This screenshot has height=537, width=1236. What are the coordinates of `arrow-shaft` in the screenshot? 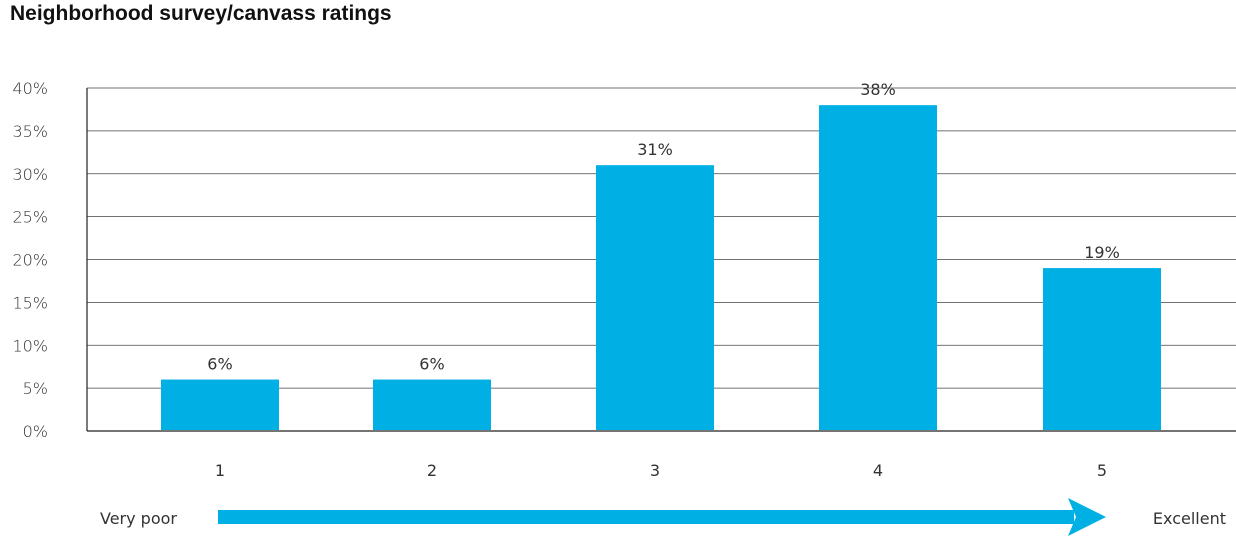 It's located at (646, 517).